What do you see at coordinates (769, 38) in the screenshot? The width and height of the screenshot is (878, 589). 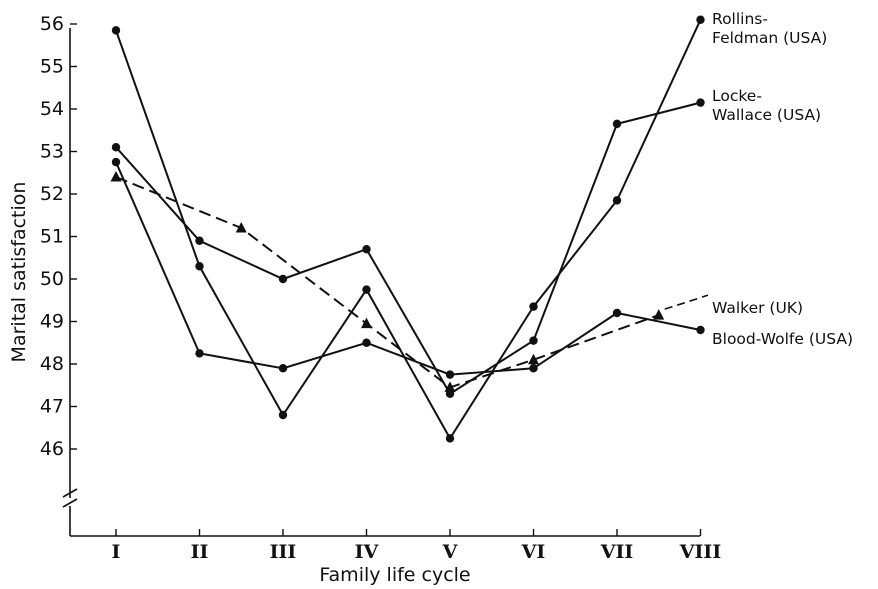 I see `series-label: Feldman (USA)` at bounding box center [769, 38].